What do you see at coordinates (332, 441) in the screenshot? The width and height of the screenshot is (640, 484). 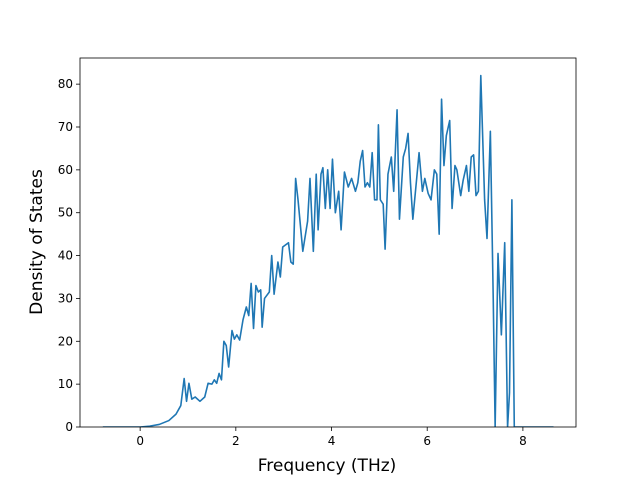 I see `x-tick-label: 4` at bounding box center [332, 441].